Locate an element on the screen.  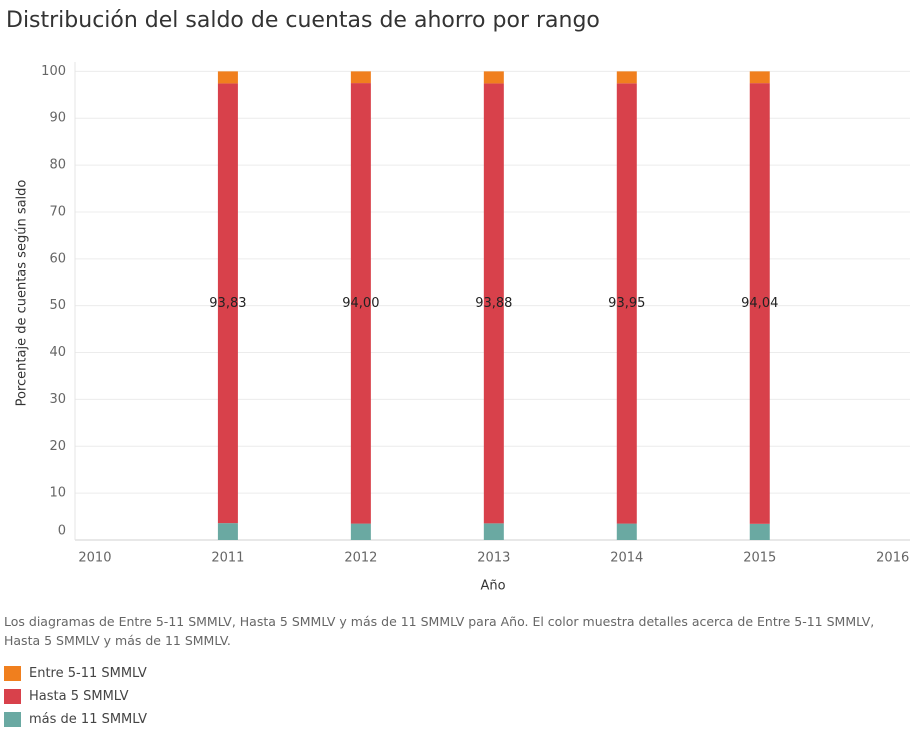
y-tick-label: 80 is located at coordinates (57, 165).